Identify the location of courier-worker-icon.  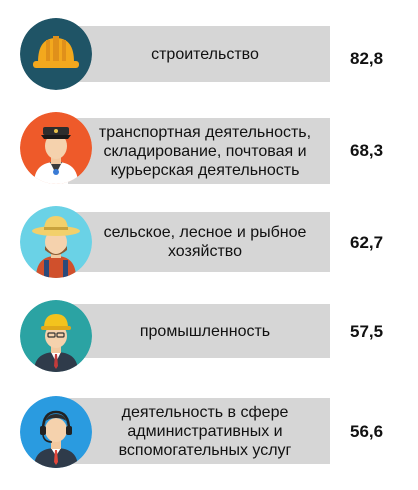
(56, 148).